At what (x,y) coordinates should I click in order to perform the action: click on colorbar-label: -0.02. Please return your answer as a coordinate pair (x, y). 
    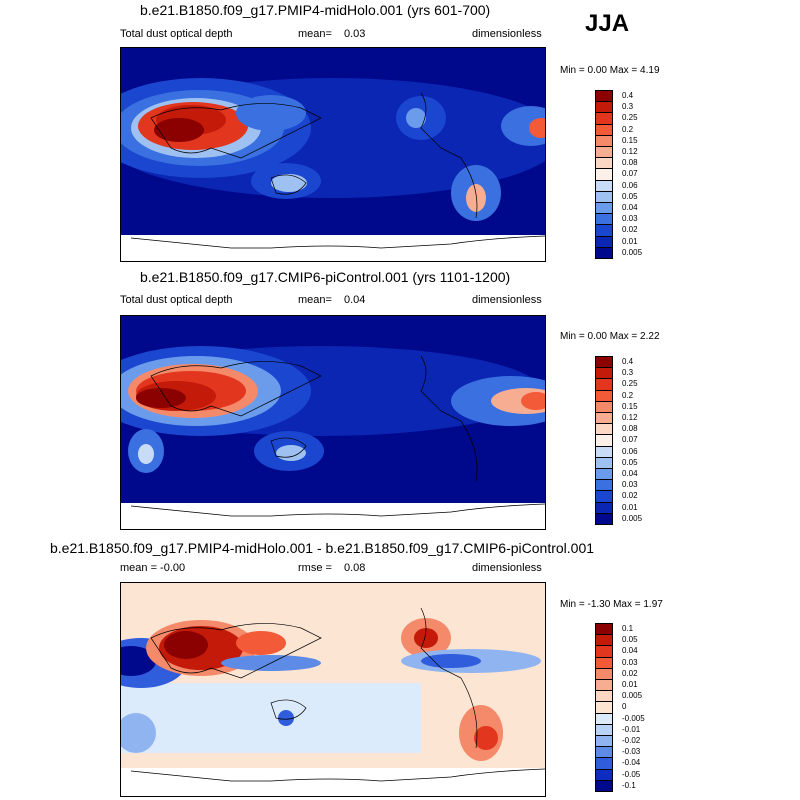
    Looking at the image, I should click on (631, 740).